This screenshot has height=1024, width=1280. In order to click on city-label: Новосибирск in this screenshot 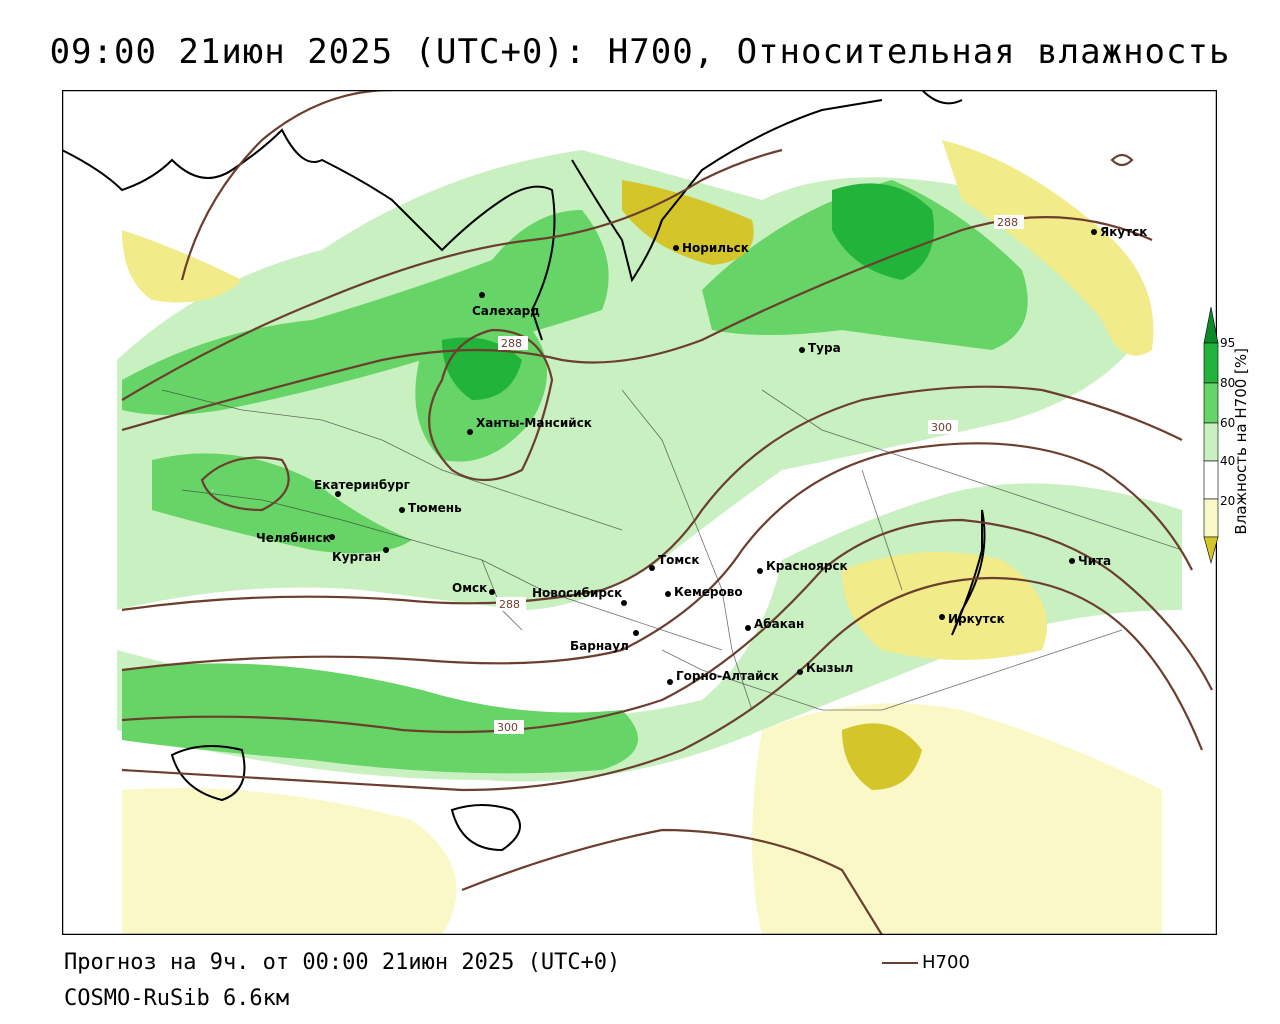, I will do `click(577, 593)`.